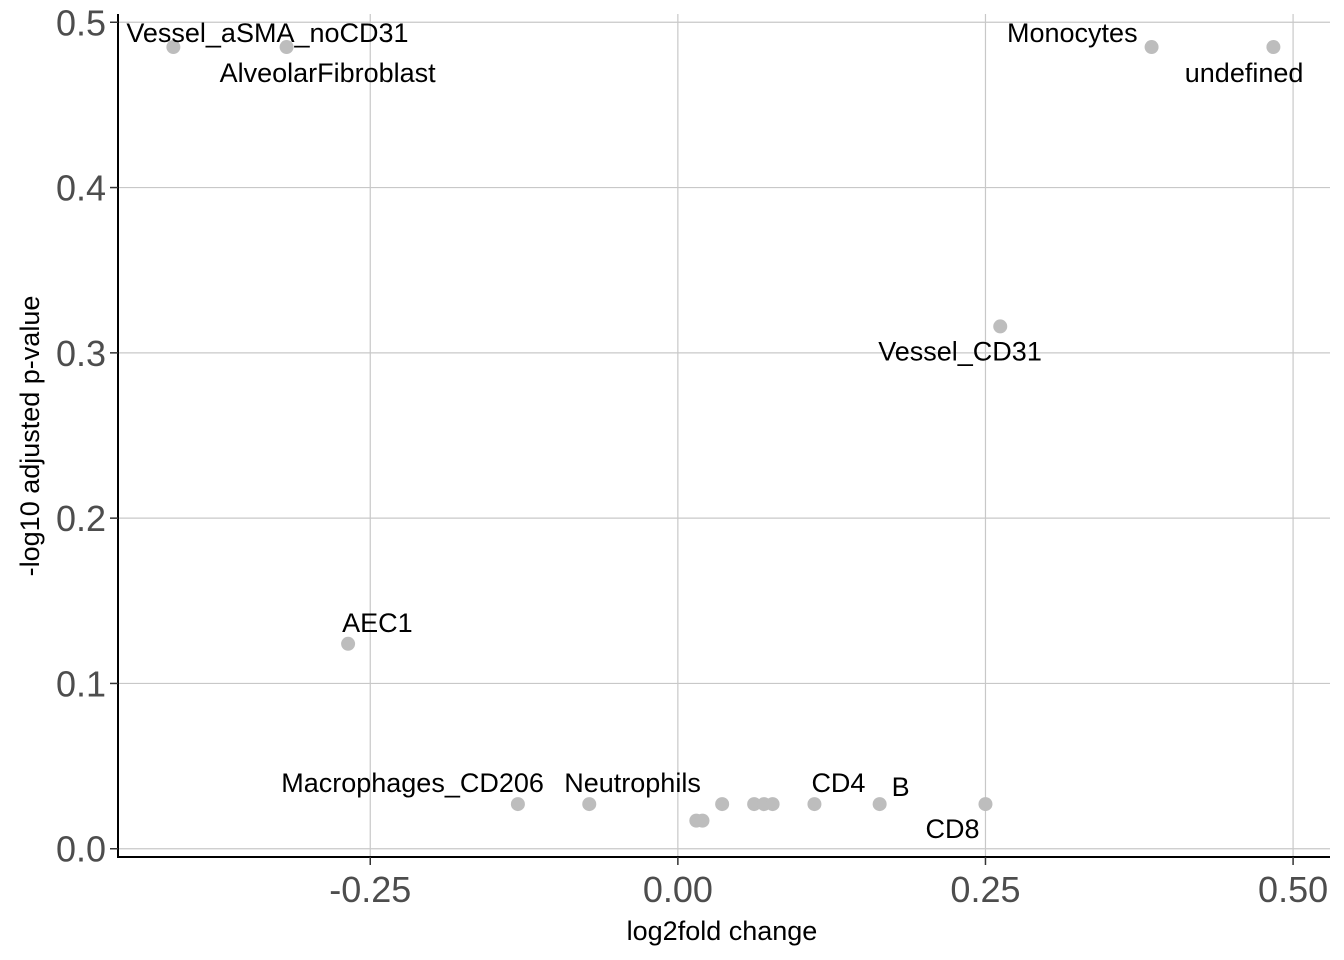  Describe the element at coordinates (377, 623) in the screenshot. I see `point-label: AEC1` at that location.